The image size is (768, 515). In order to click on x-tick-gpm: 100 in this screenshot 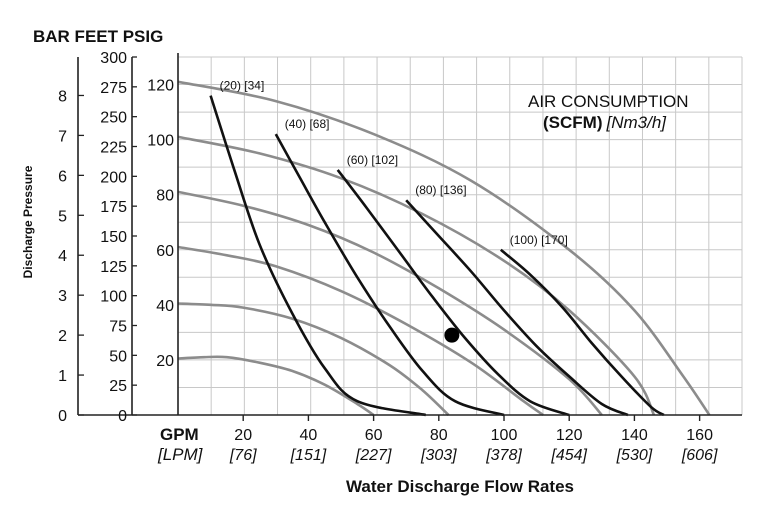, I will do `click(504, 435)`.